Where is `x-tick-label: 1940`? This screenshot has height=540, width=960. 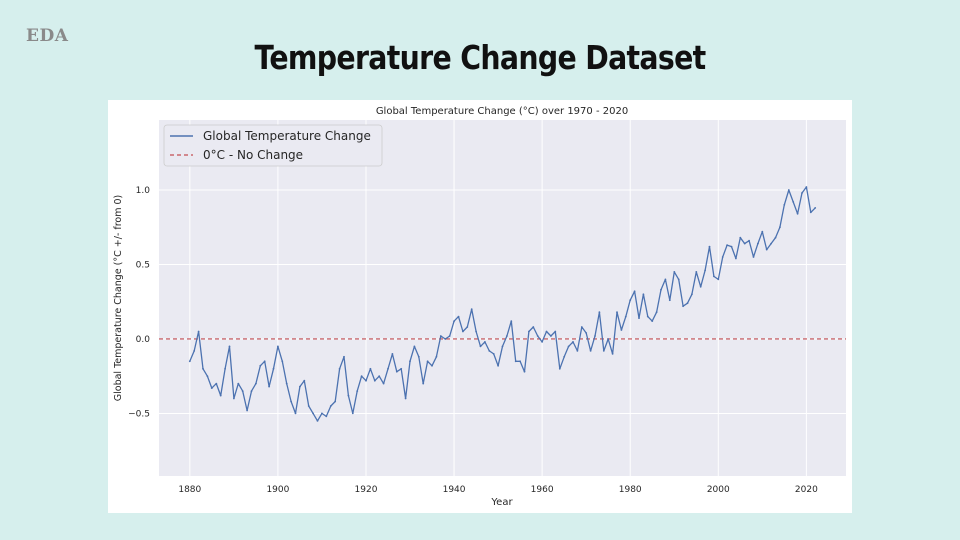 x-tick-label: 1940 is located at coordinates (454, 490).